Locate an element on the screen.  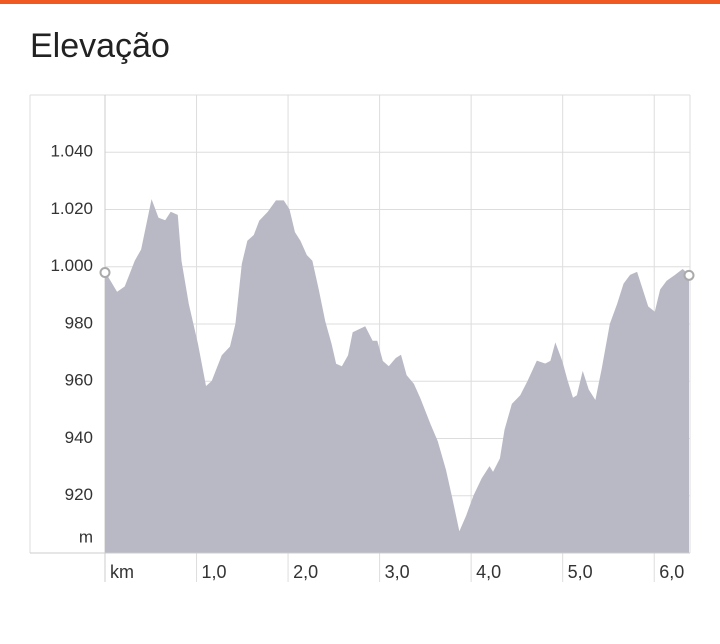
y-tick-label: 1.000 is located at coordinates (71, 265).